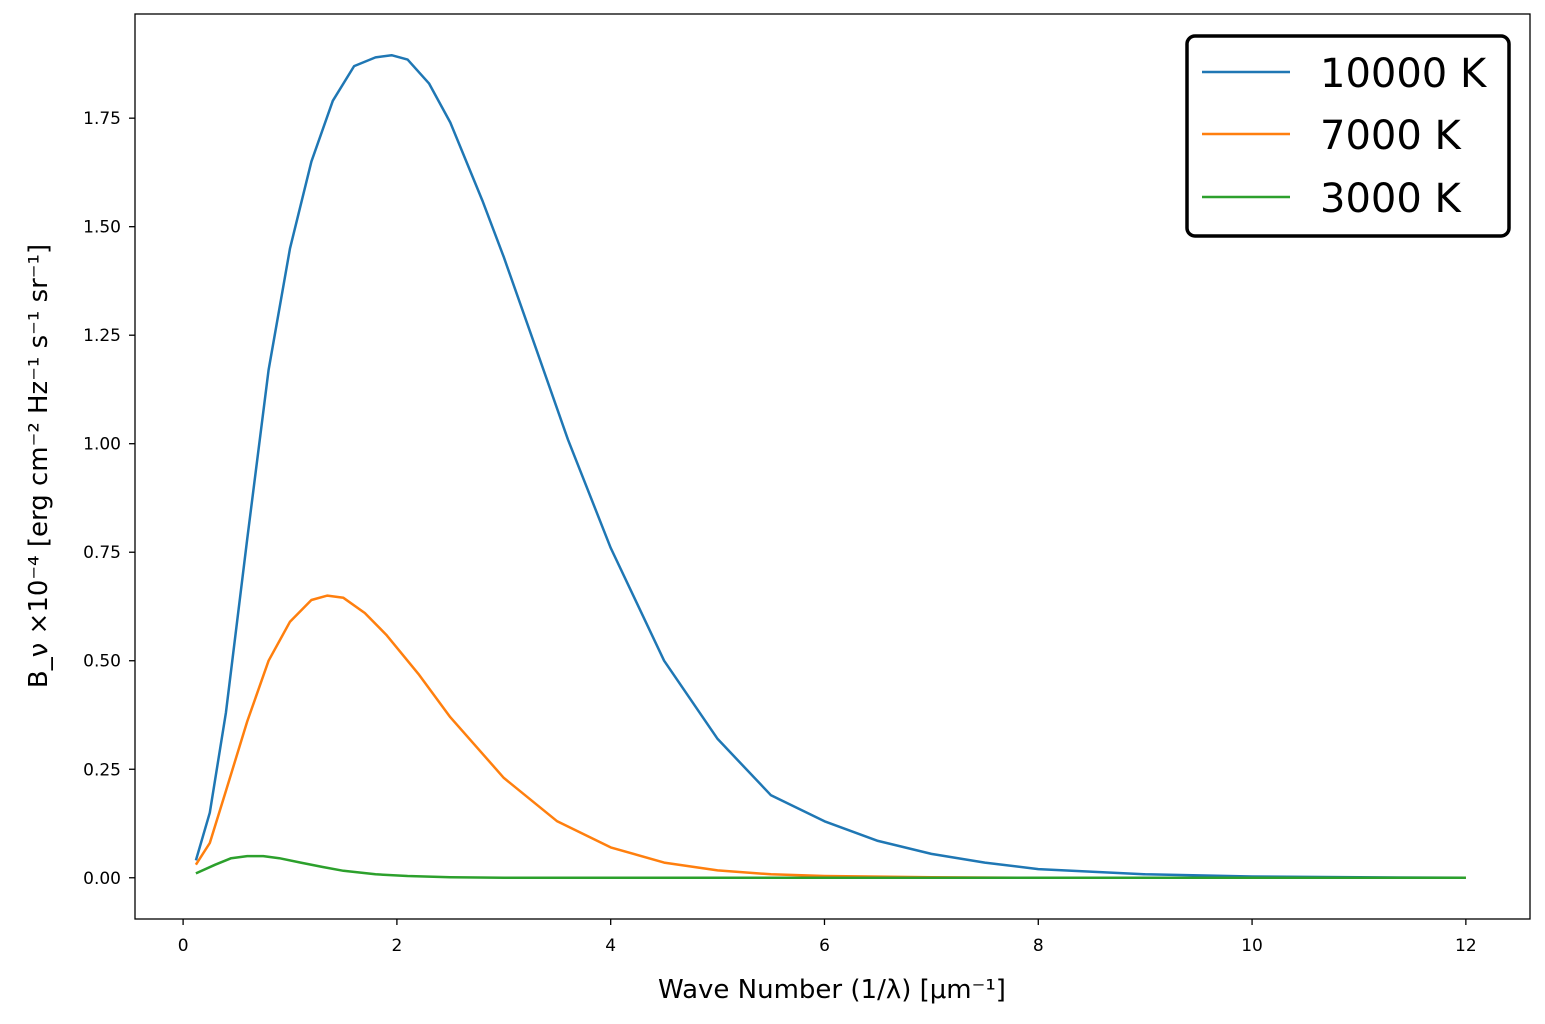  I want to click on y-tick-label: 1.25, so click(102, 336).